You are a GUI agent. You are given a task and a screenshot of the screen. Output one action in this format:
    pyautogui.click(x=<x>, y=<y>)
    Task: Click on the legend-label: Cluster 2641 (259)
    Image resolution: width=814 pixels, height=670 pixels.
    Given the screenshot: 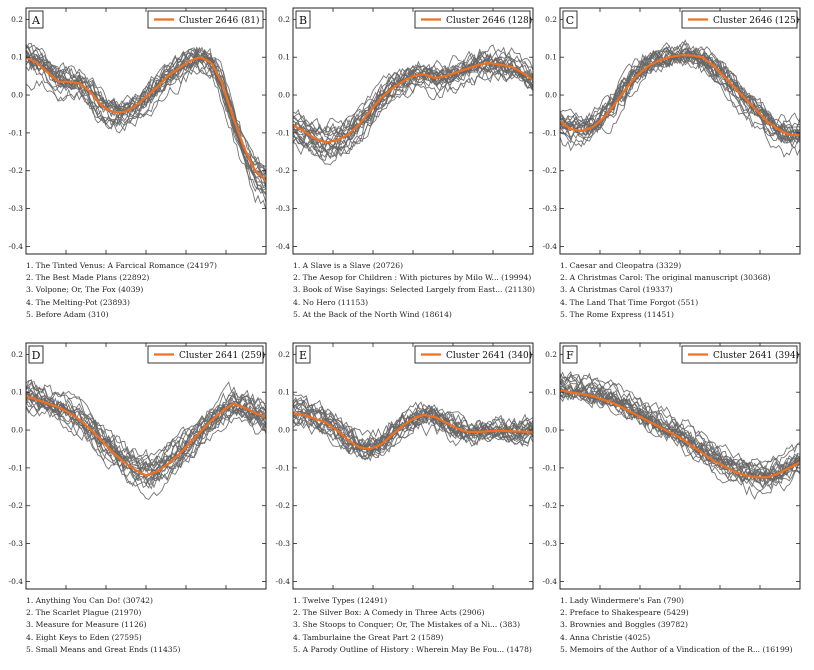 What is the action you would take?
    pyautogui.click(x=222, y=355)
    